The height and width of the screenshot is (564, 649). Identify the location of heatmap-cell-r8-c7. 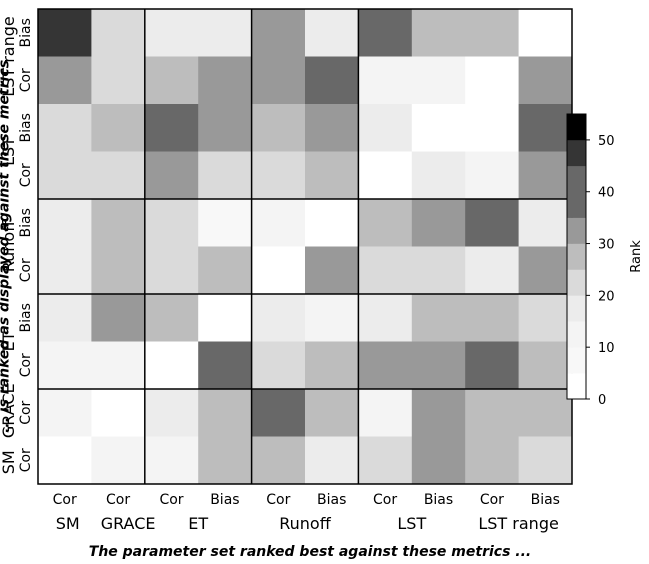
(438, 413).